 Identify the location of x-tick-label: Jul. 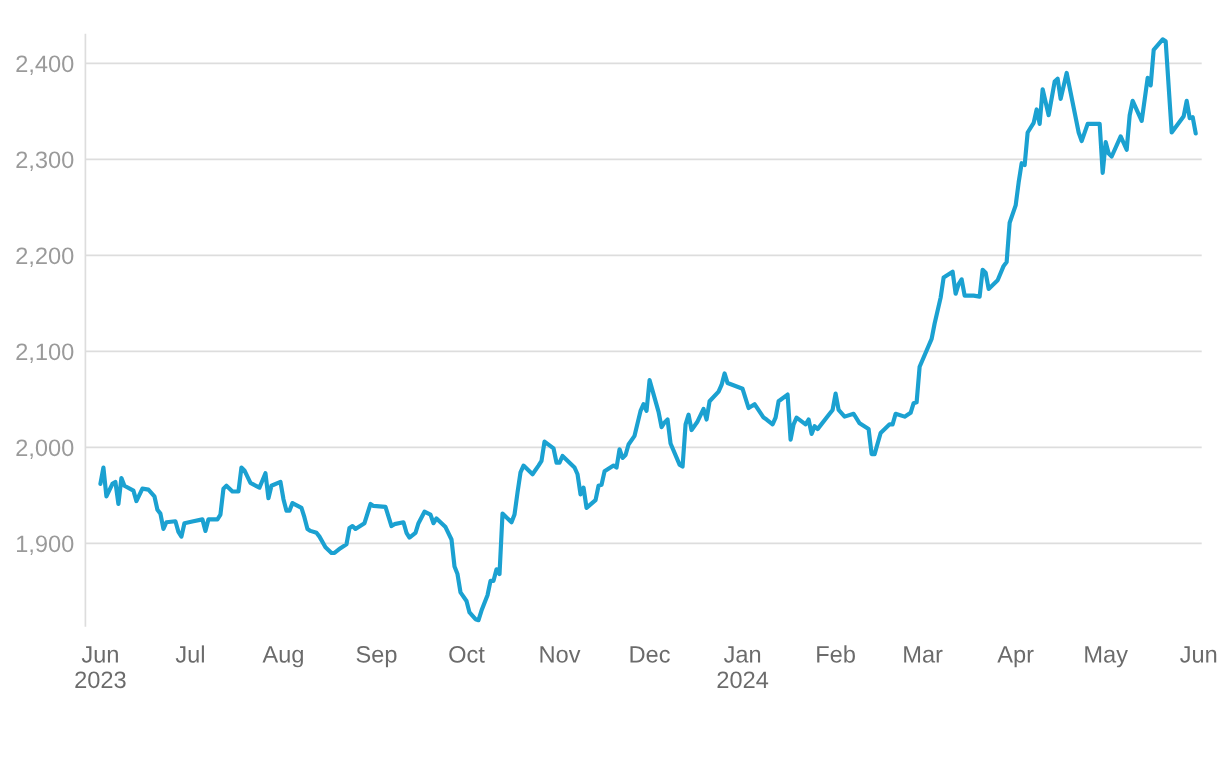
(189, 654).